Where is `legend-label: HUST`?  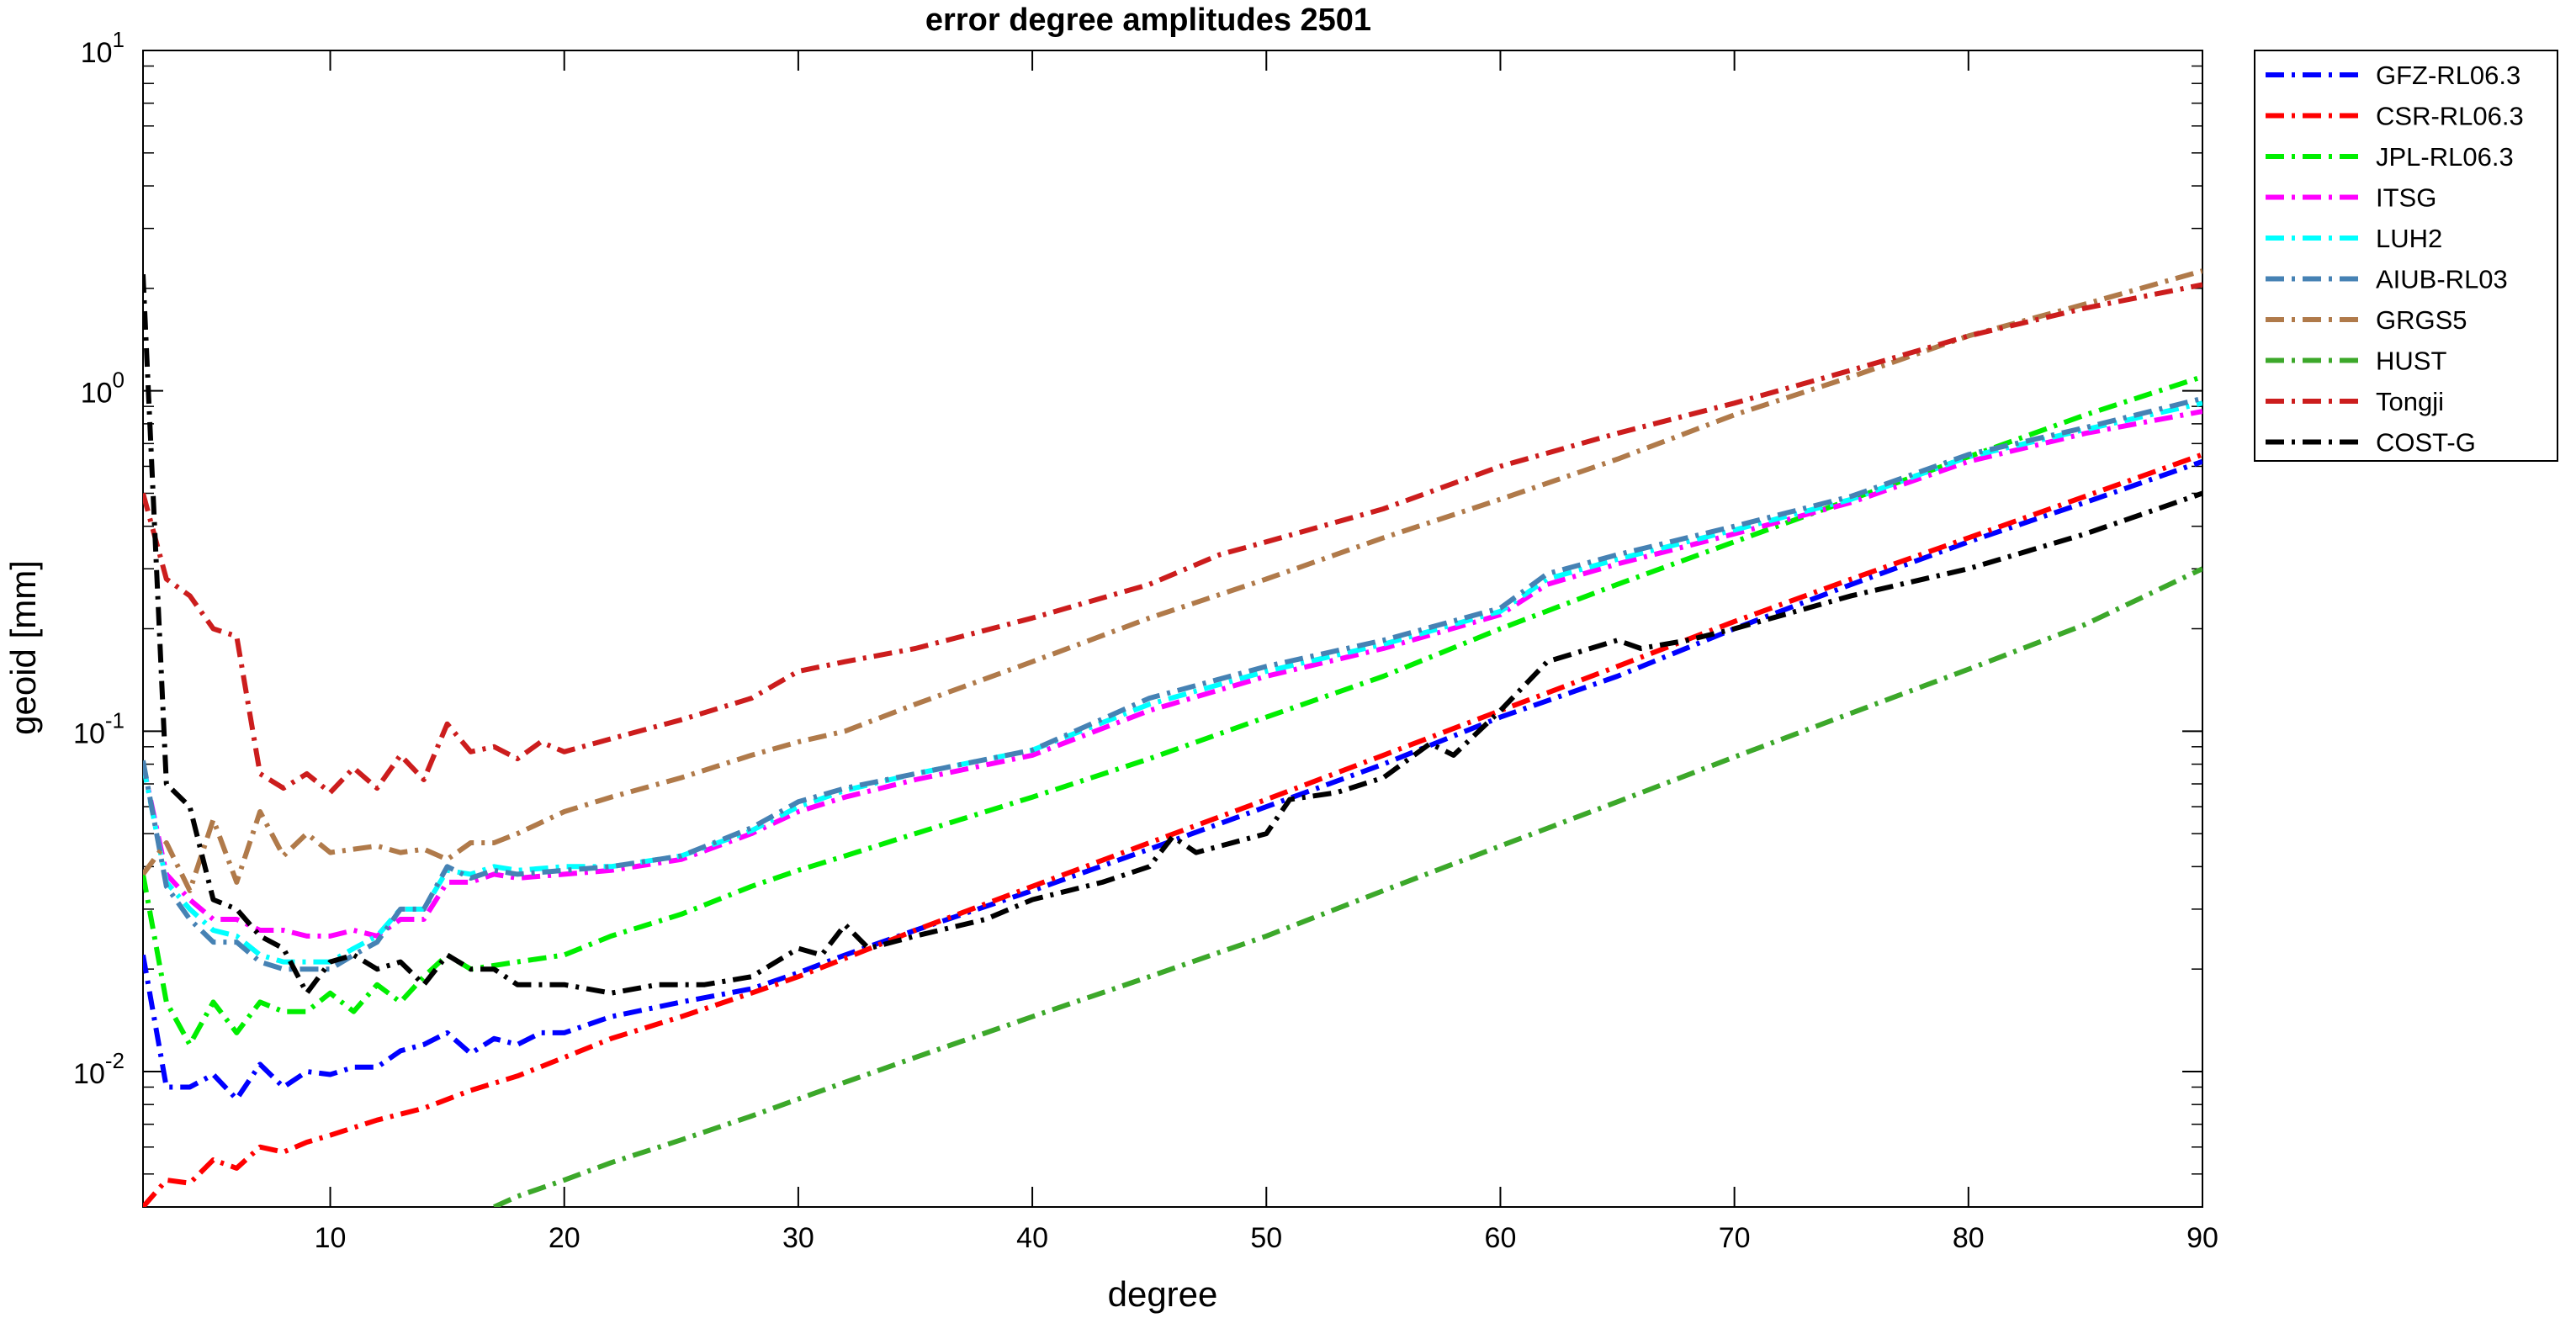 legend-label: HUST is located at coordinates (2411, 361).